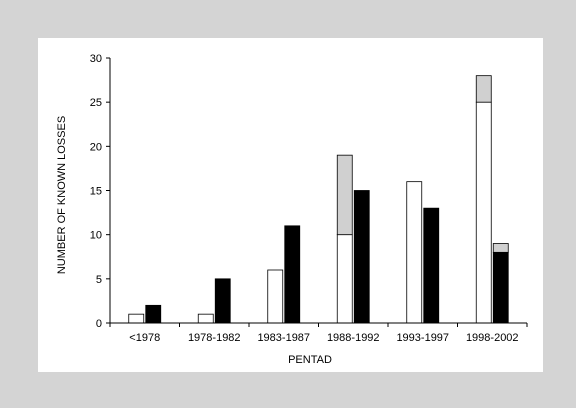  Describe the element at coordinates (353, 338) in the screenshot. I see `x-tick-label-3: 1988-1992` at that location.